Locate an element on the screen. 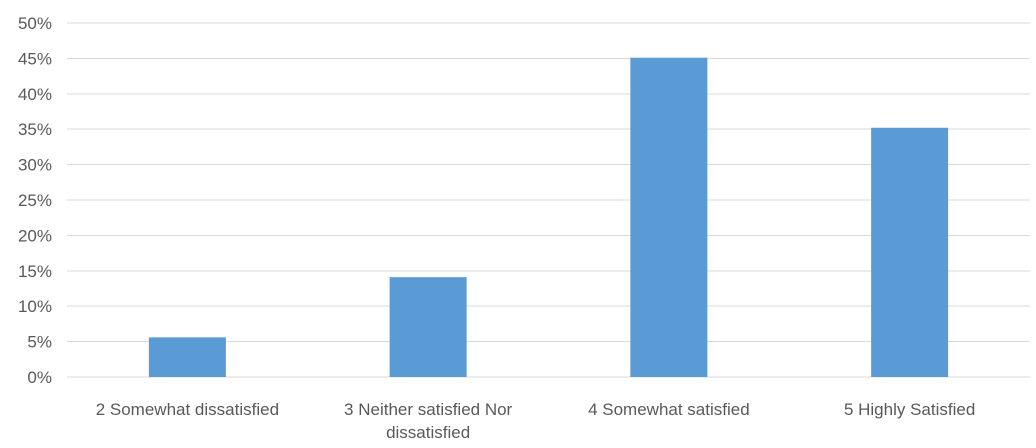 This screenshot has width=1036, height=448. x-category-label: 5 Highly Satisfied is located at coordinates (909, 409).